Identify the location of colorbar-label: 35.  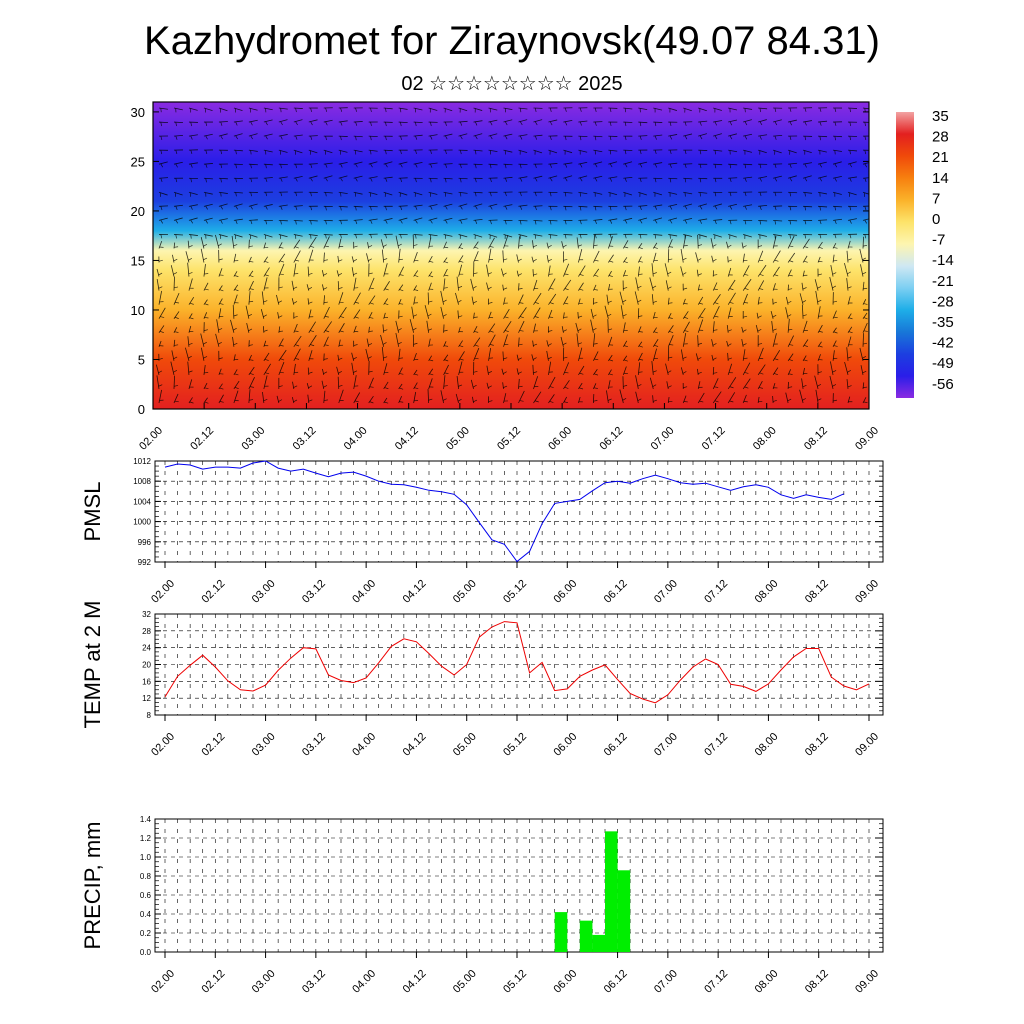
(940, 116).